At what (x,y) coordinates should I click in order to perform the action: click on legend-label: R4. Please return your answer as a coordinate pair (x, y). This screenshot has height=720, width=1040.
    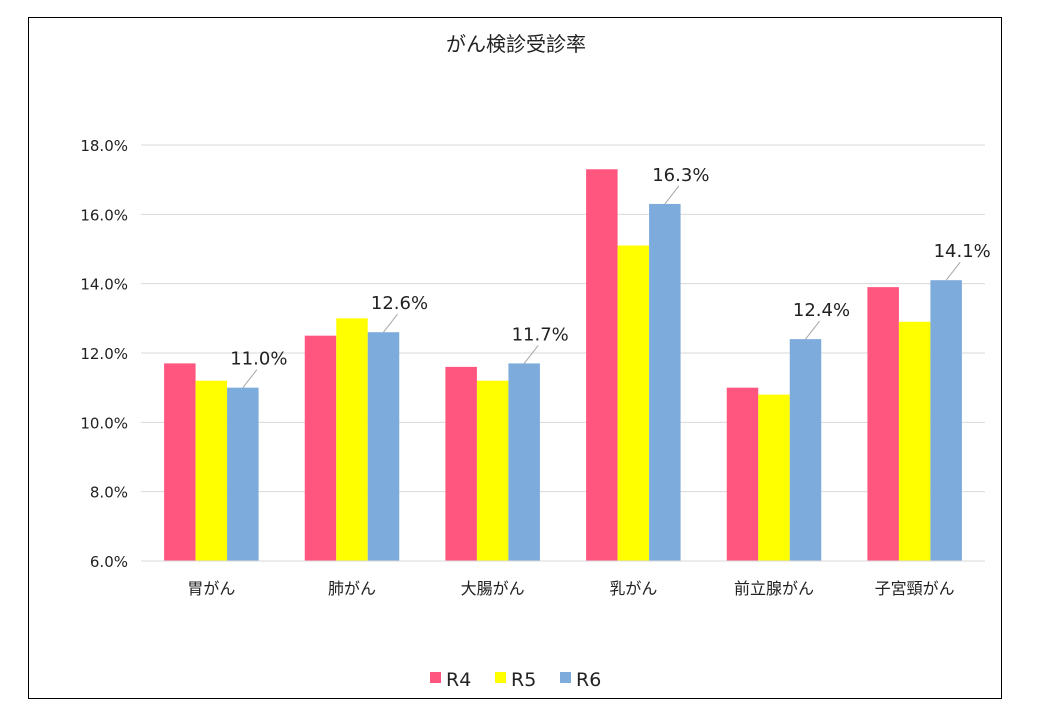
    Looking at the image, I should click on (458, 680).